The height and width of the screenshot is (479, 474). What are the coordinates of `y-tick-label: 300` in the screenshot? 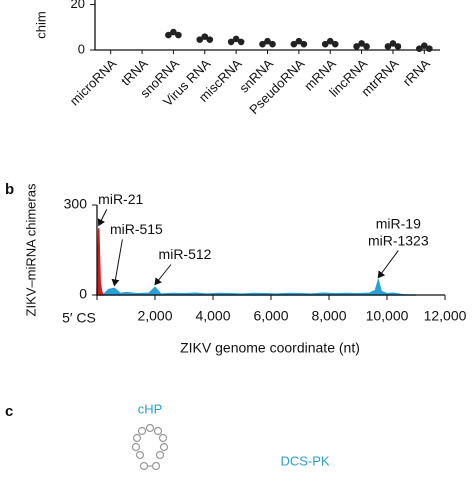 It's located at (76, 204).